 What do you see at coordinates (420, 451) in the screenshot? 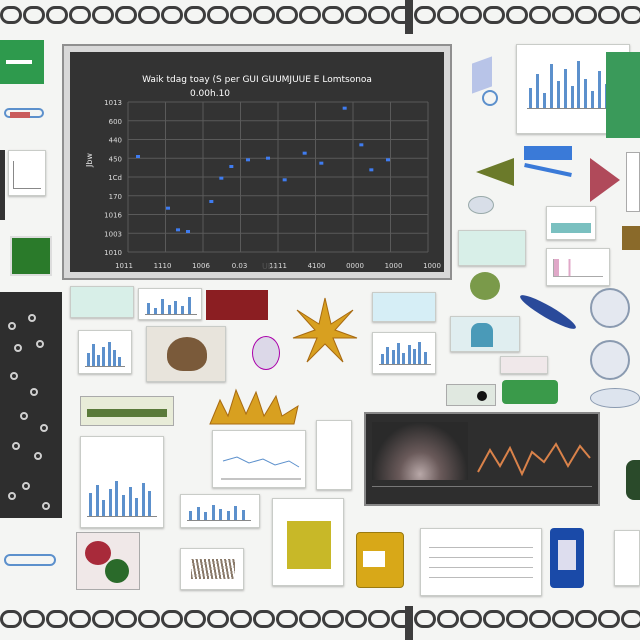
I see `spectrogram-image` at bounding box center [420, 451].